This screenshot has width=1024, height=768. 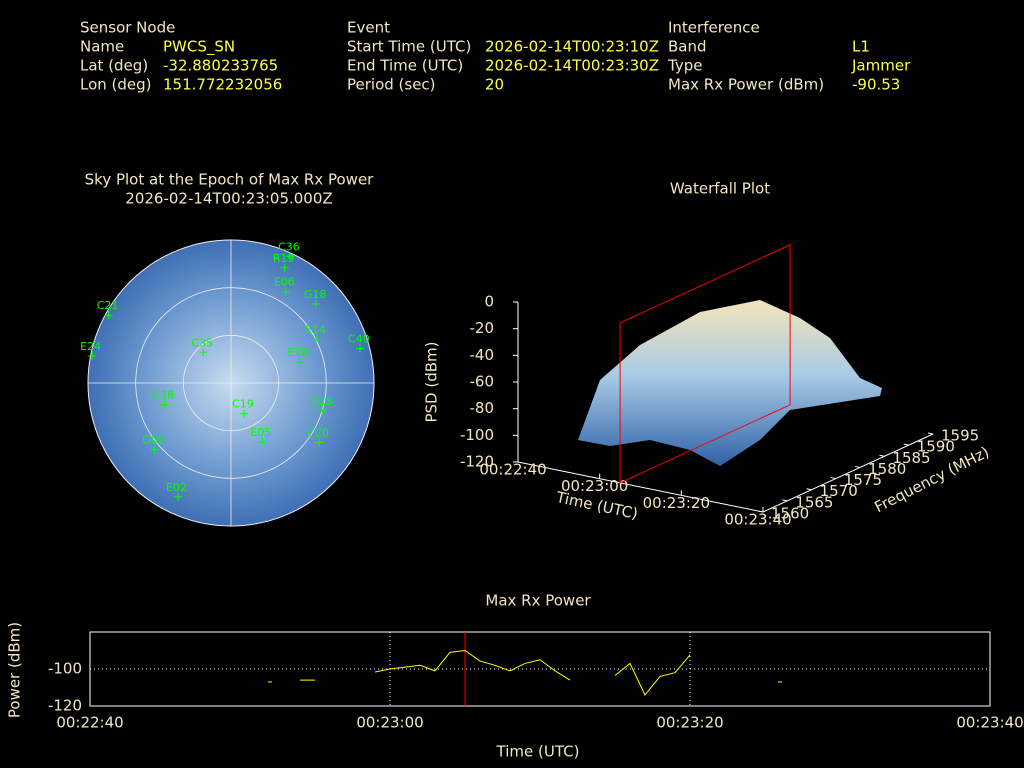 What do you see at coordinates (127, 28) in the screenshot?
I see `section-title: Sensor Node` at bounding box center [127, 28].